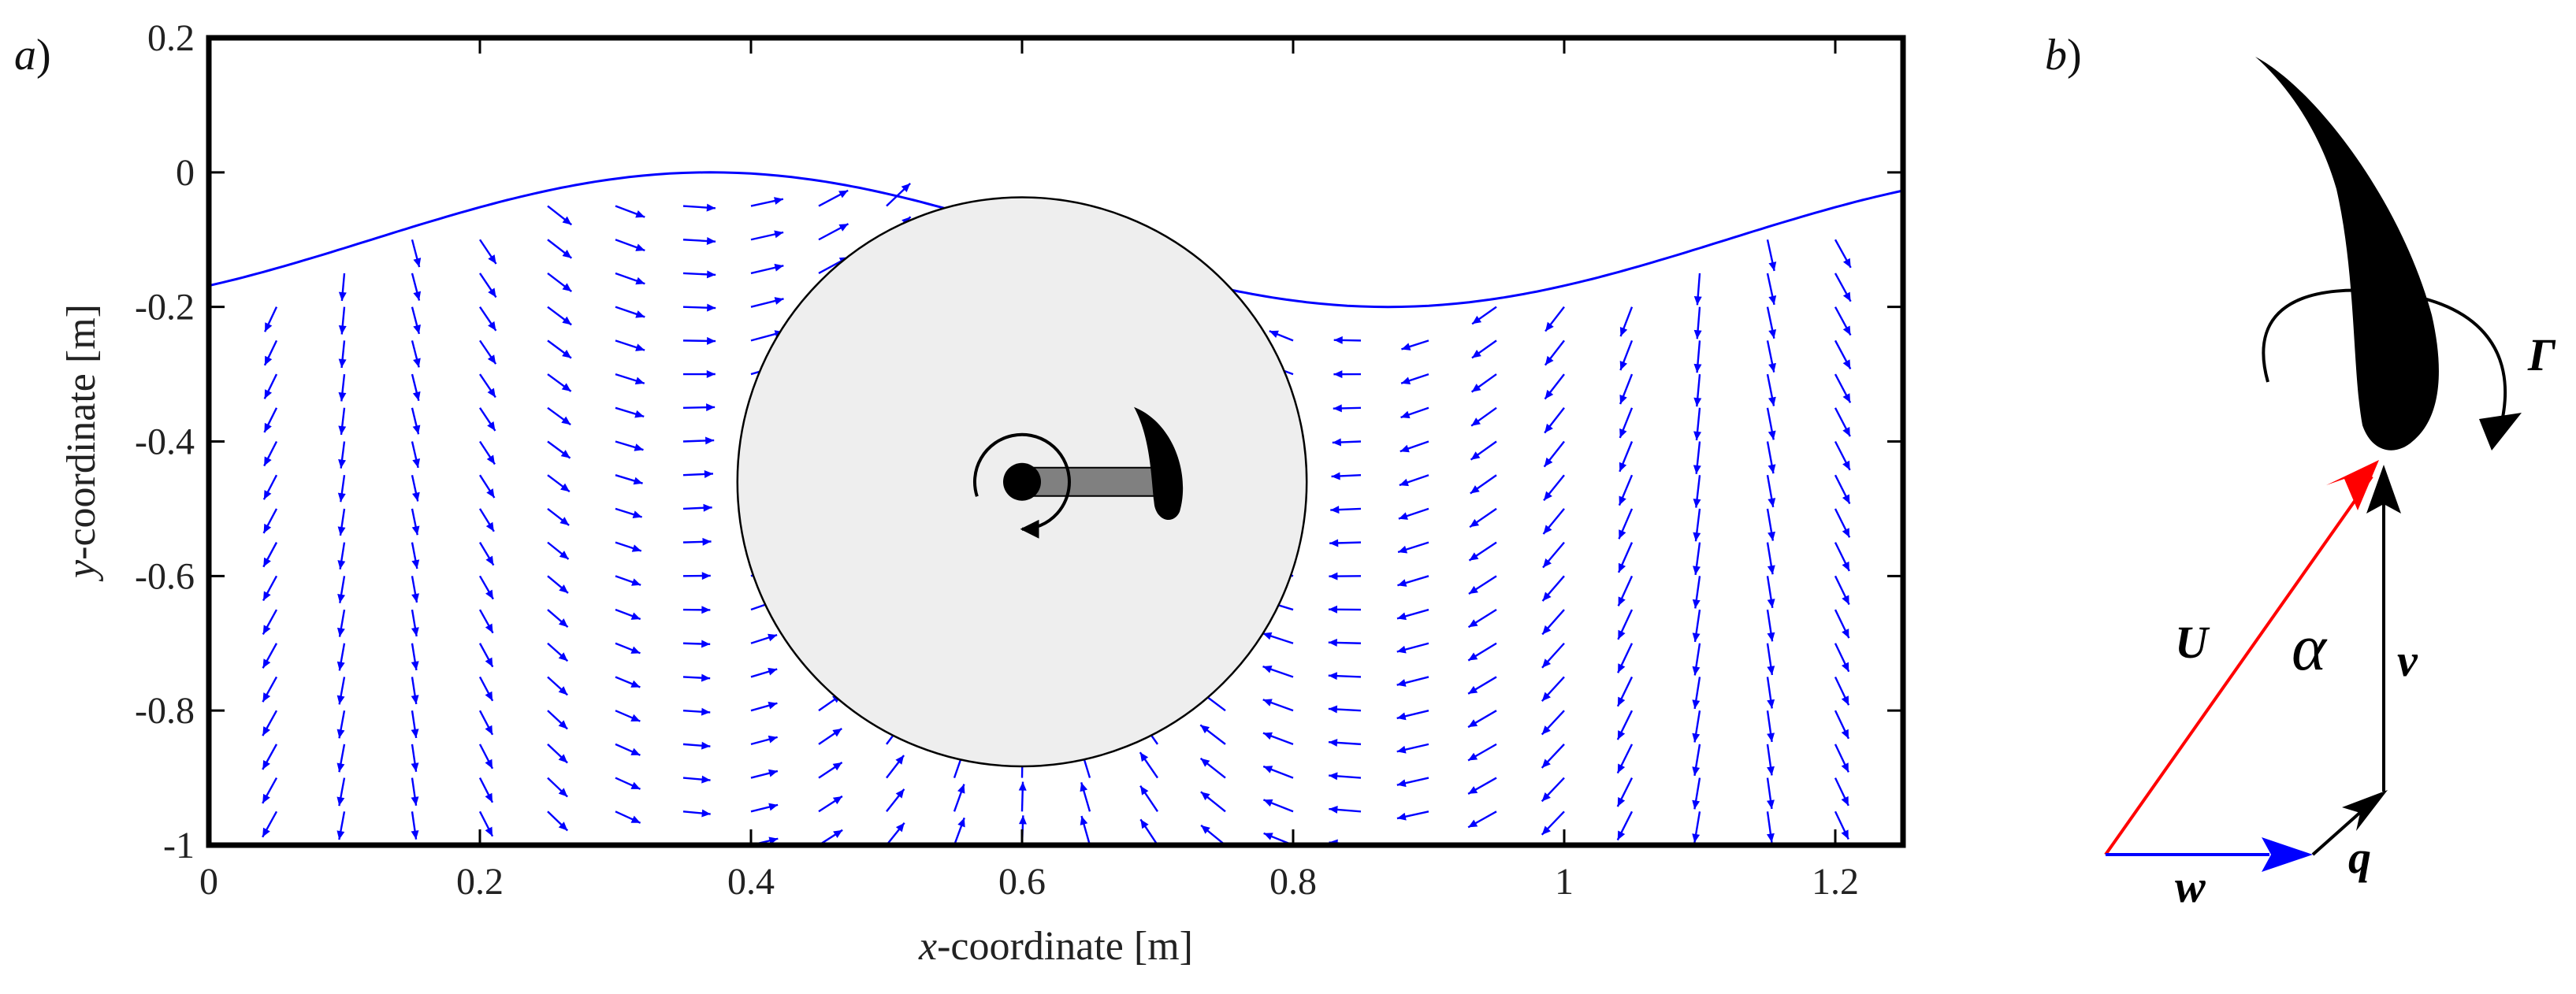  I want to click on y-tick-label: -1, so click(179, 846).